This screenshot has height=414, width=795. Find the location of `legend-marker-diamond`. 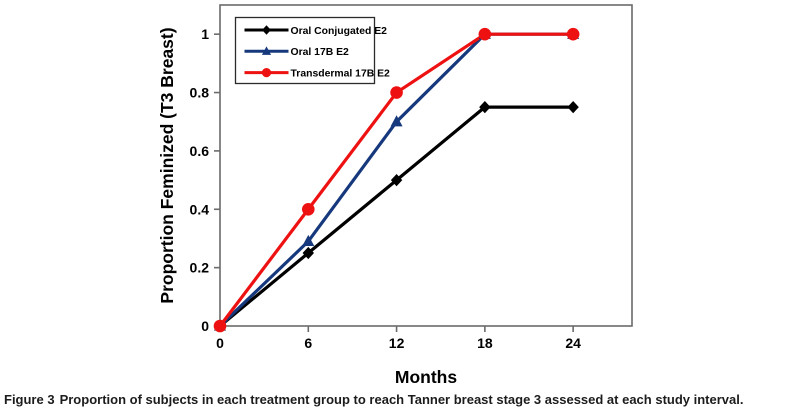

legend-marker-diamond is located at coordinates (266, 30).